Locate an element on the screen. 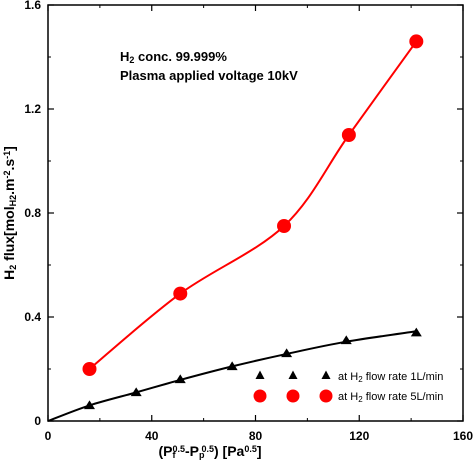 The height and width of the screenshot is (460, 473). y-tick-label: 1.6 is located at coordinates (32, 6).